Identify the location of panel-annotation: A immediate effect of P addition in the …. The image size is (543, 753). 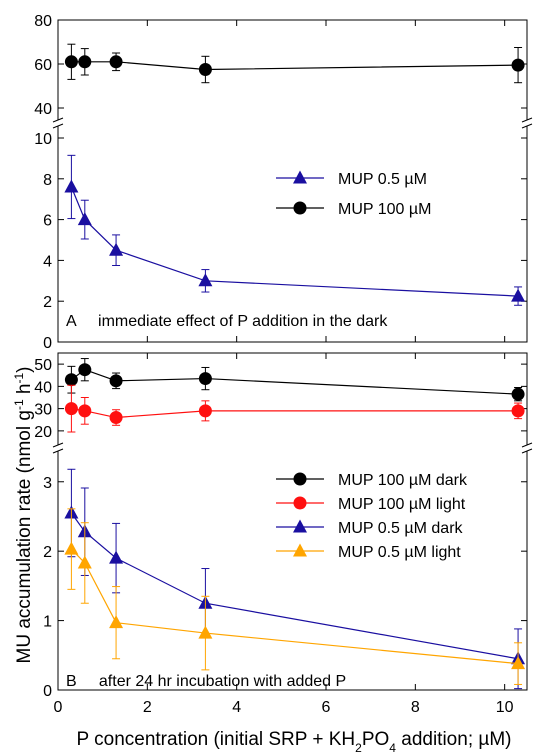
(227, 321).